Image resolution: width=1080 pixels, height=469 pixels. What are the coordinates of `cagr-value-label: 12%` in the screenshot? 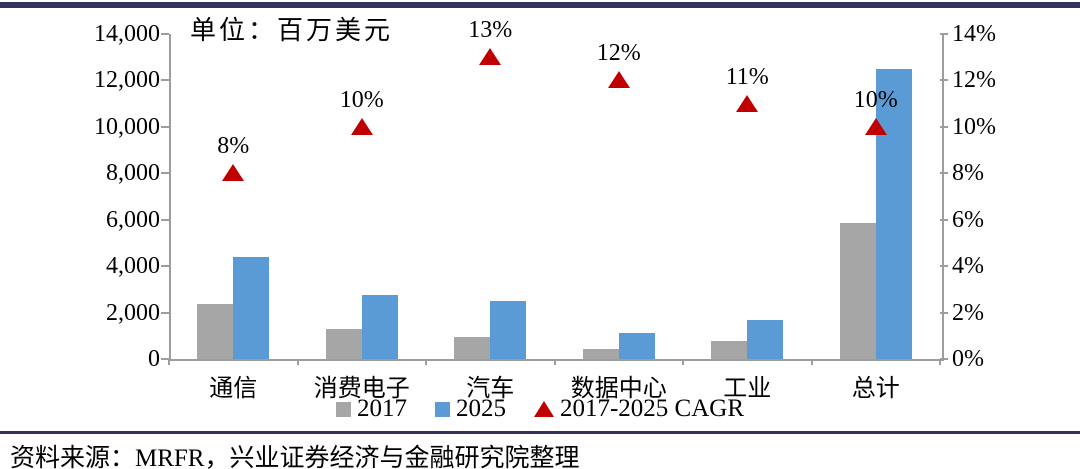 It's located at (618, 53).